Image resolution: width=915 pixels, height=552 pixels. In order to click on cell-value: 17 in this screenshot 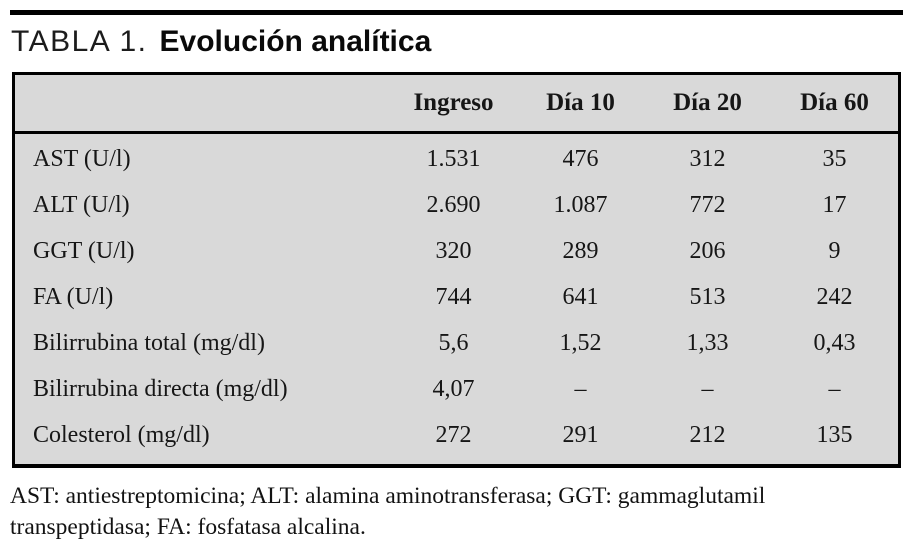, I will do `click(834, 204)`.